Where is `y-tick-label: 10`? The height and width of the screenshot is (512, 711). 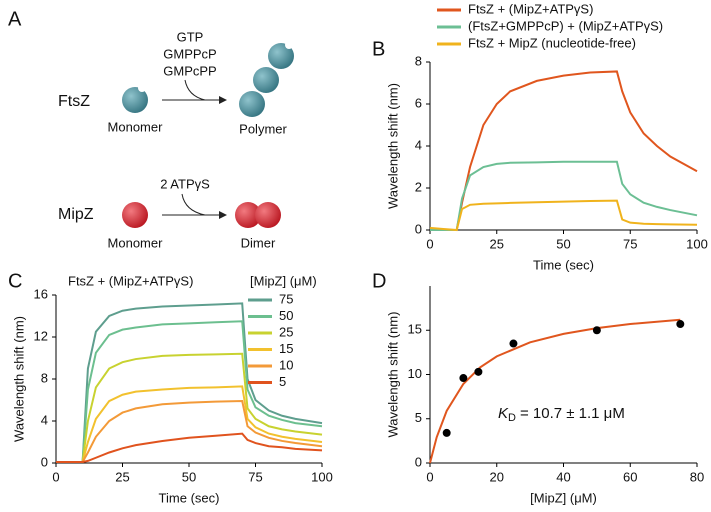
y-tick-label: 10 is located at coordinates (415, 373).